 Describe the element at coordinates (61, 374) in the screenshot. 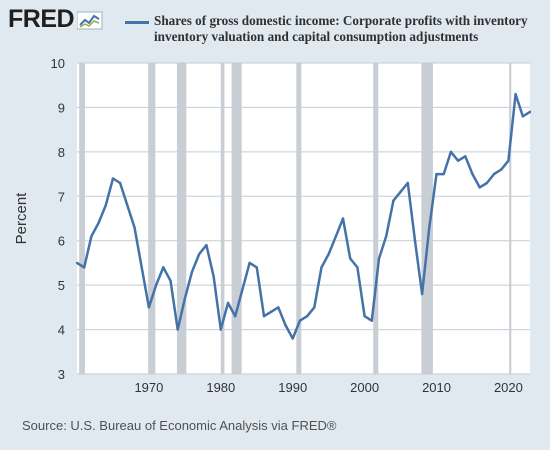

I see `y-tick-label-3: 3` at that location.